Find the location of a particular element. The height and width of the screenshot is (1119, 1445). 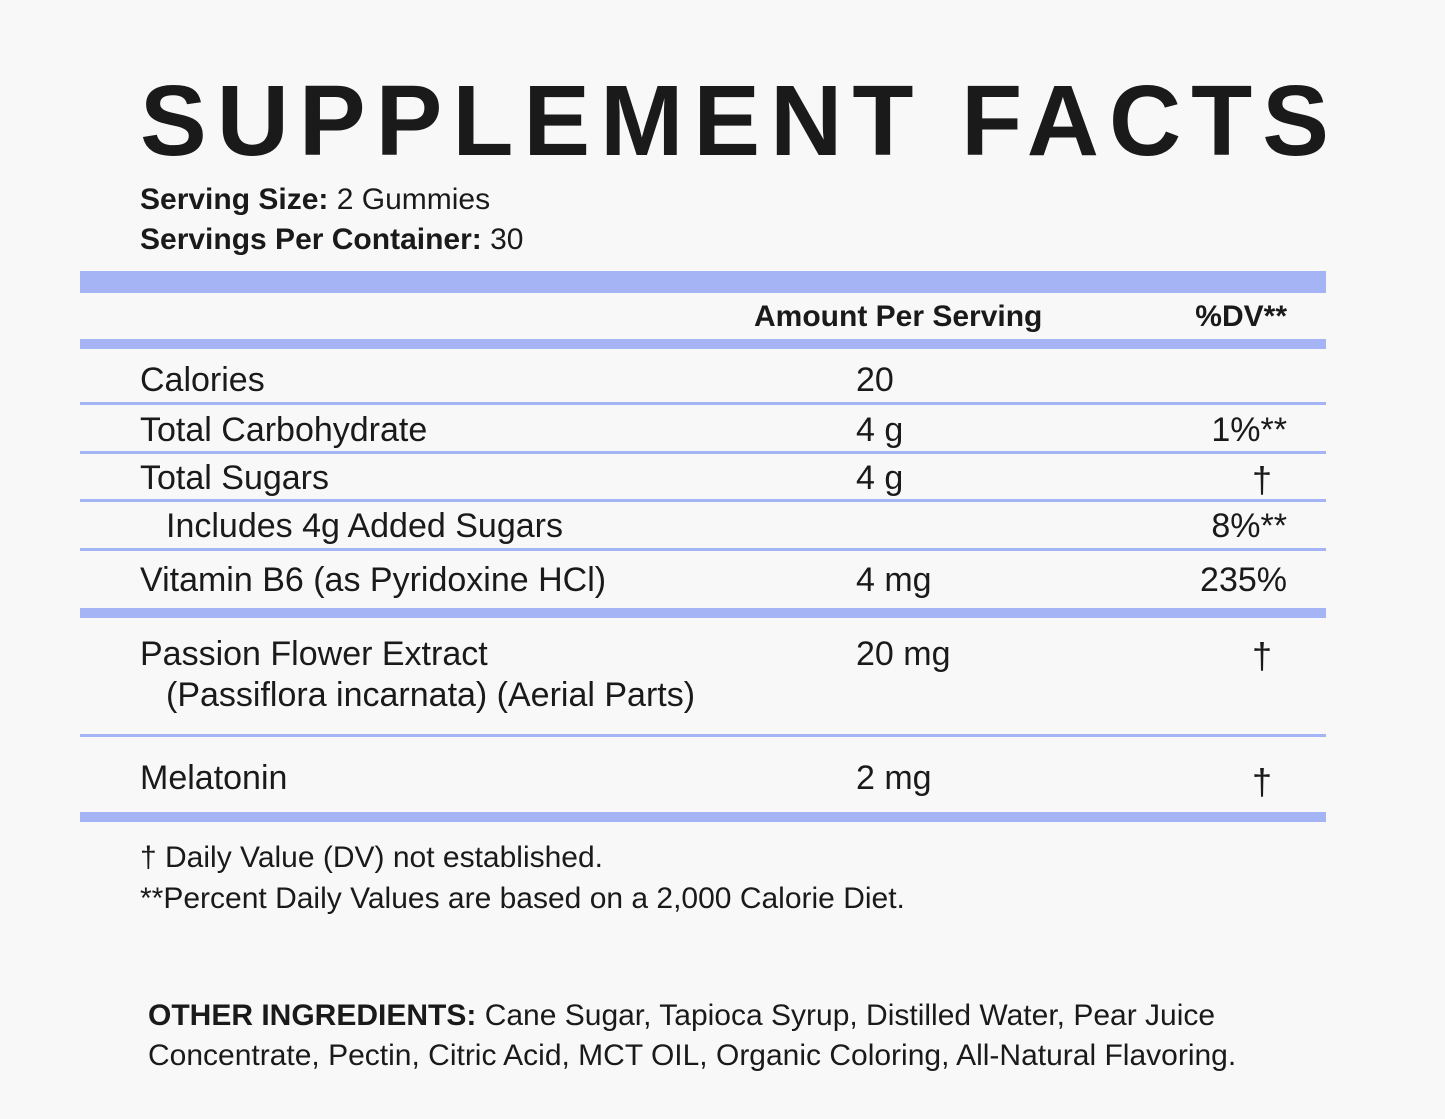

row-passion-flower-name: Passion Flower Extract is located at coordinates (314, 654).